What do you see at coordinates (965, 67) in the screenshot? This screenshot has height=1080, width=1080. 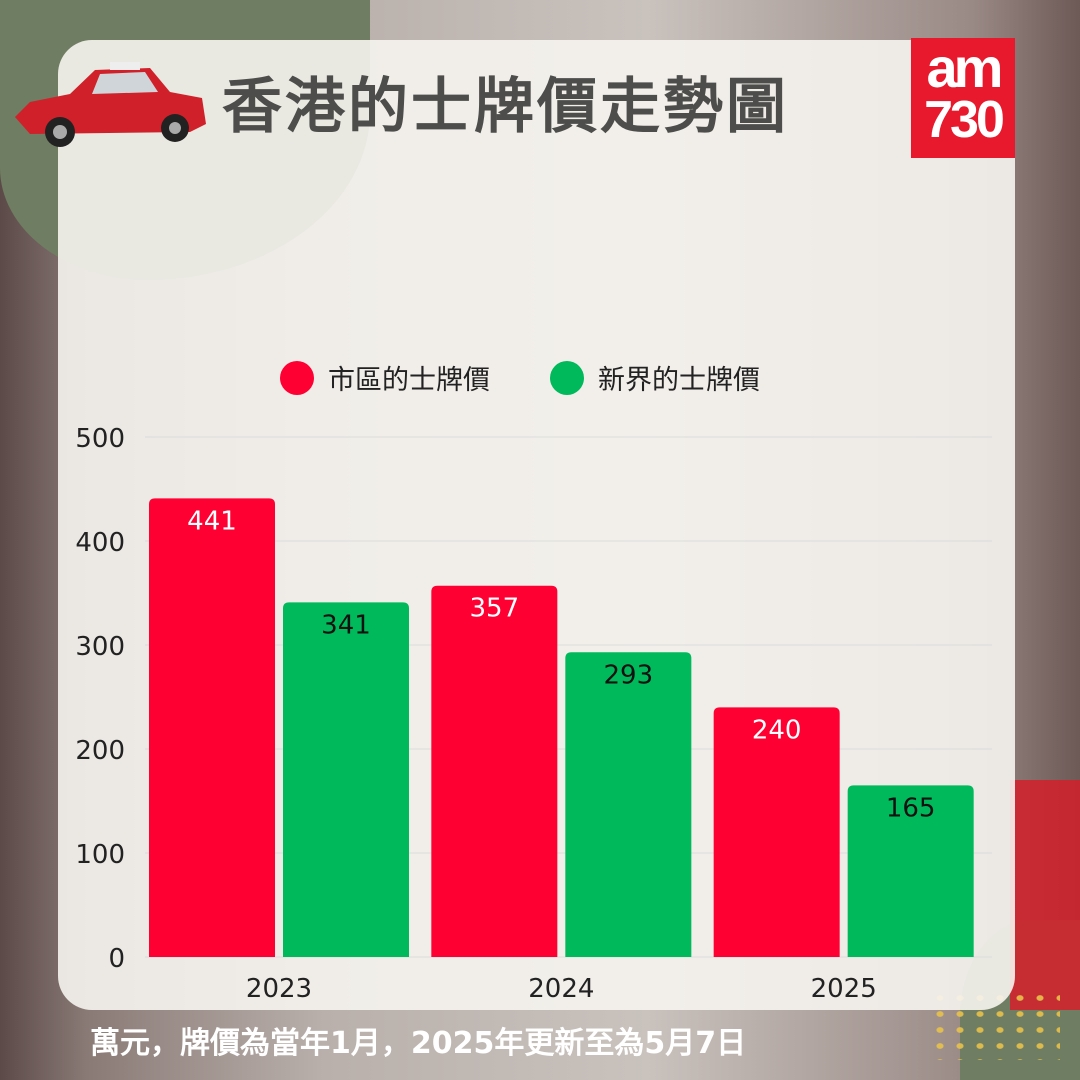 I see `logo-line1: am` at bounding box center [965, 67].